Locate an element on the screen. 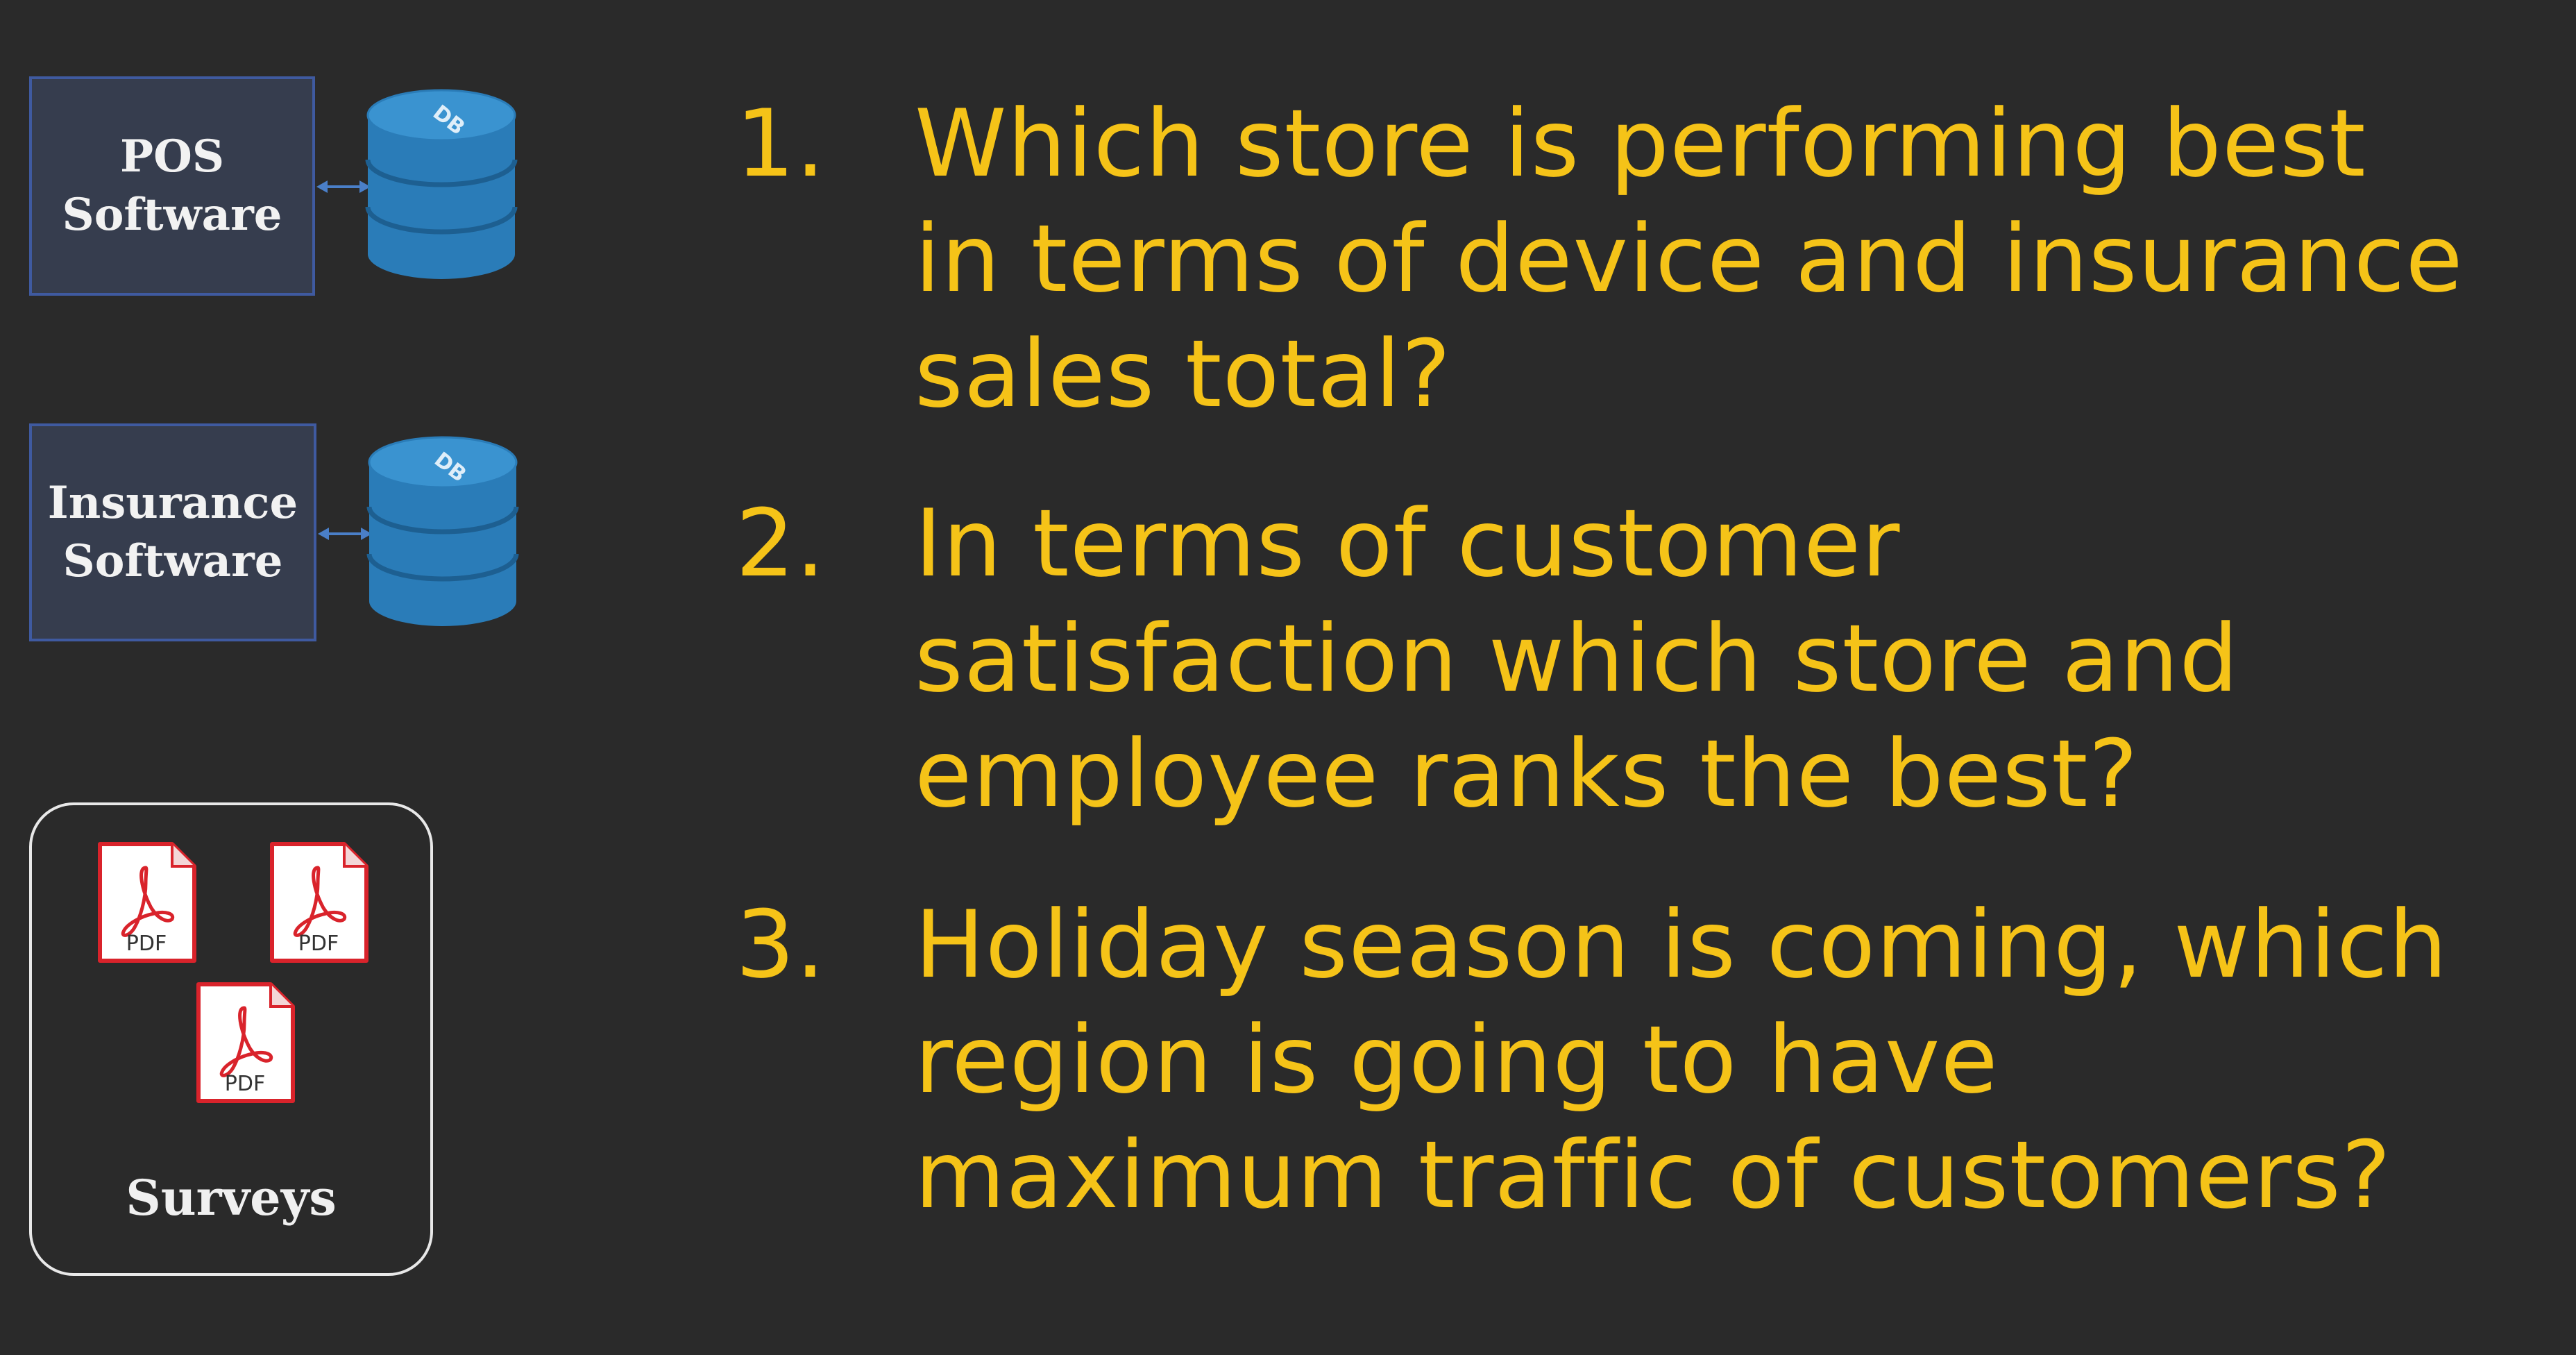 The height and width of the screenshot is (1355, 2576). question-2-line: employee ranks the best? is located at coordinates (1527, 774).